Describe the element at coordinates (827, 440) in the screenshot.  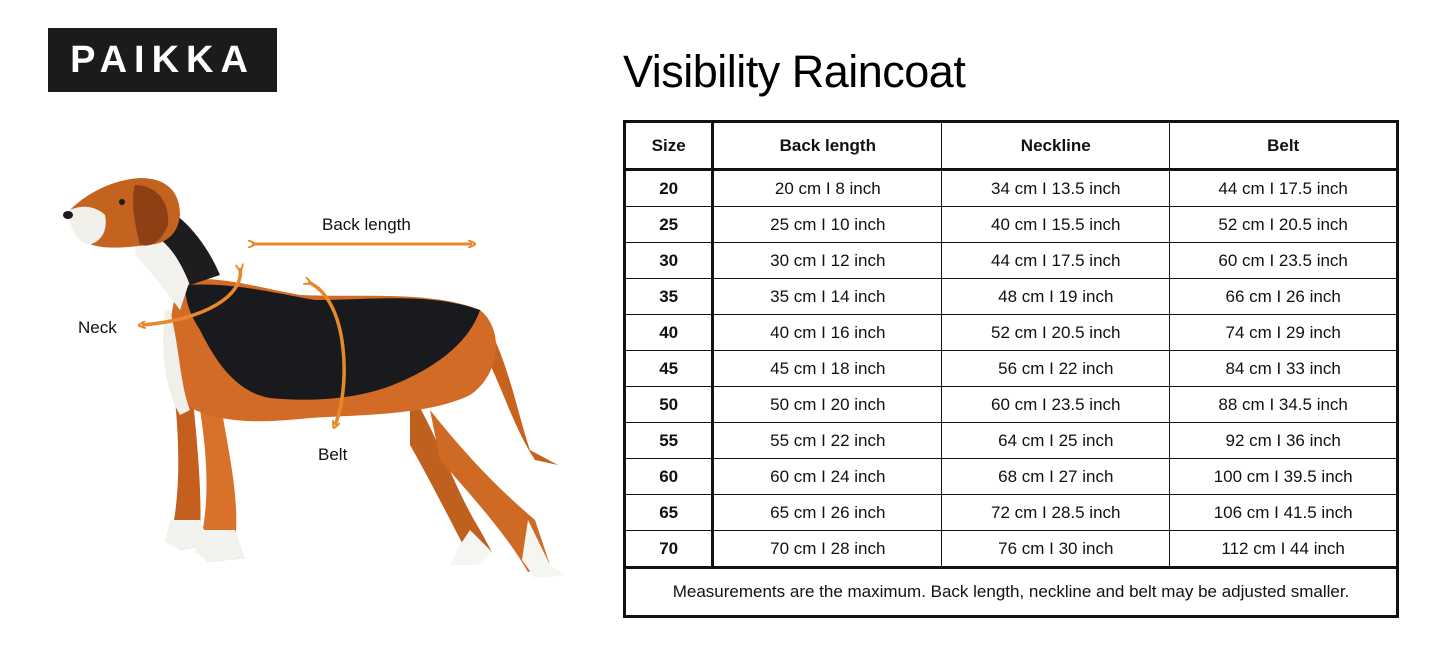
I see `back-length-cell: 55 cm I 22 inch` at that location.